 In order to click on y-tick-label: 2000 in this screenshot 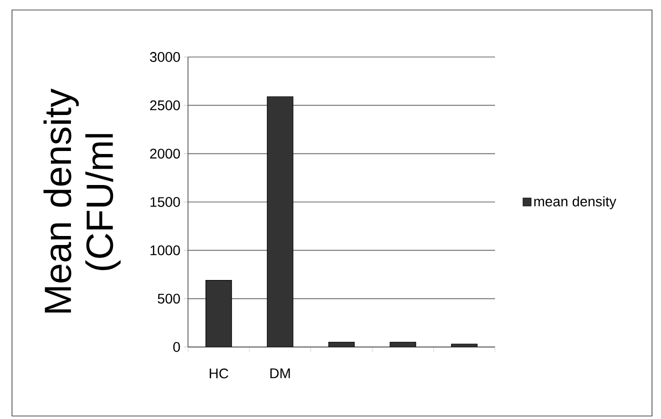, I will do `click(165, 153)`.